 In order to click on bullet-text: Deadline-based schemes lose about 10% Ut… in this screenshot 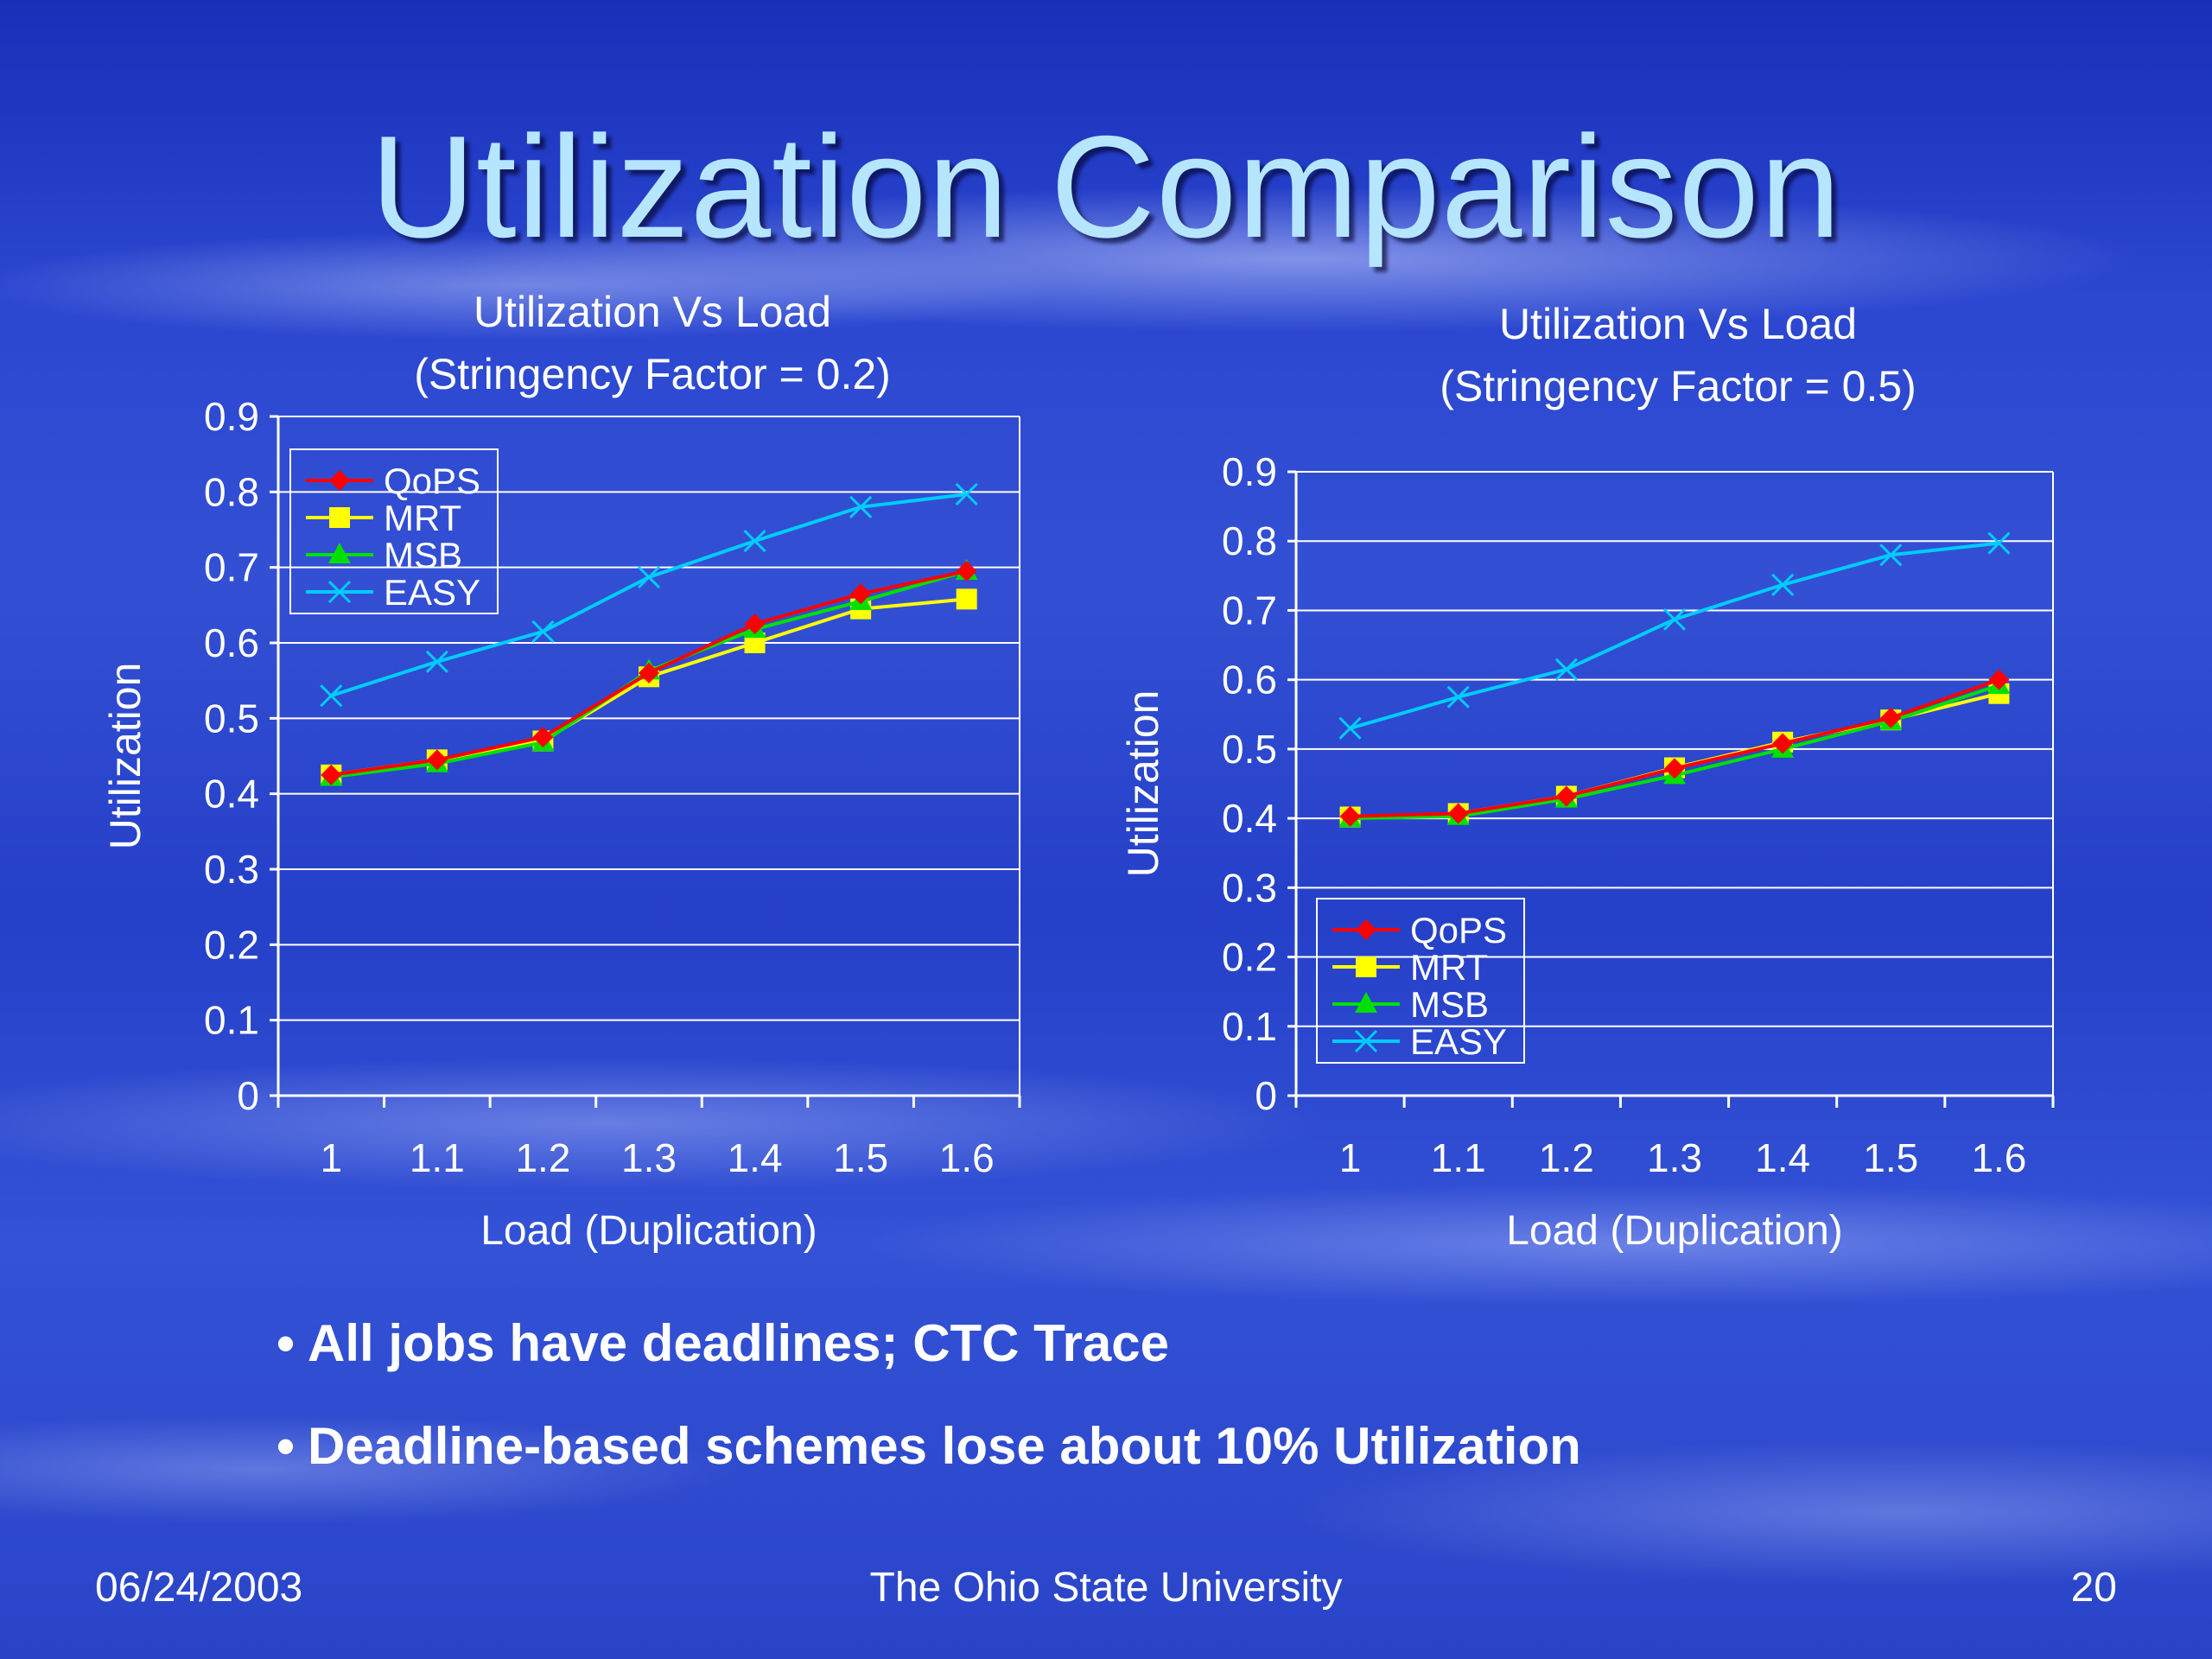, I will do `click(944, 1446)`.